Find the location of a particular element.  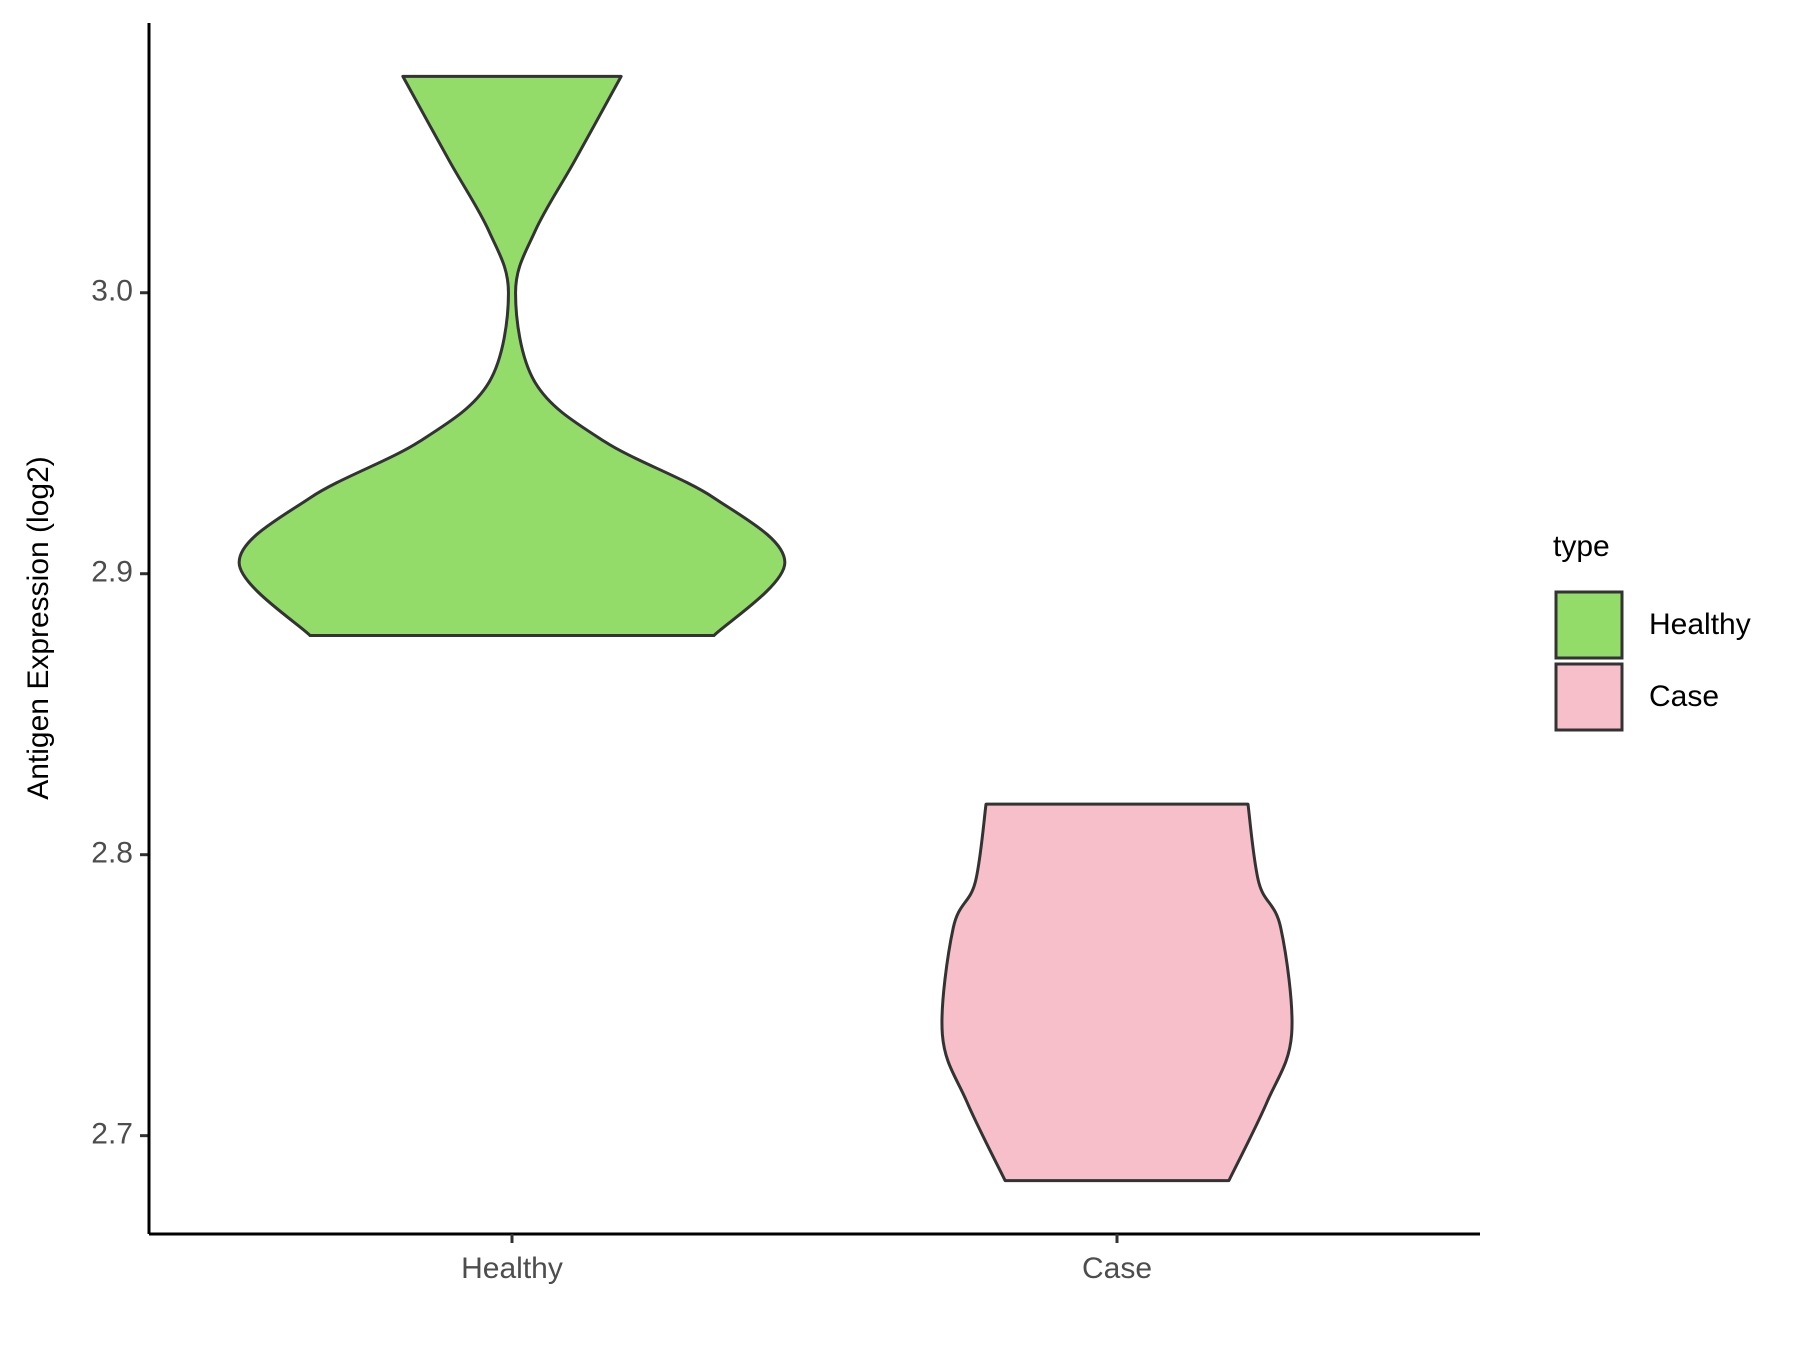

y-tick-label: 2.7 is located at coordinates (112, 1134).